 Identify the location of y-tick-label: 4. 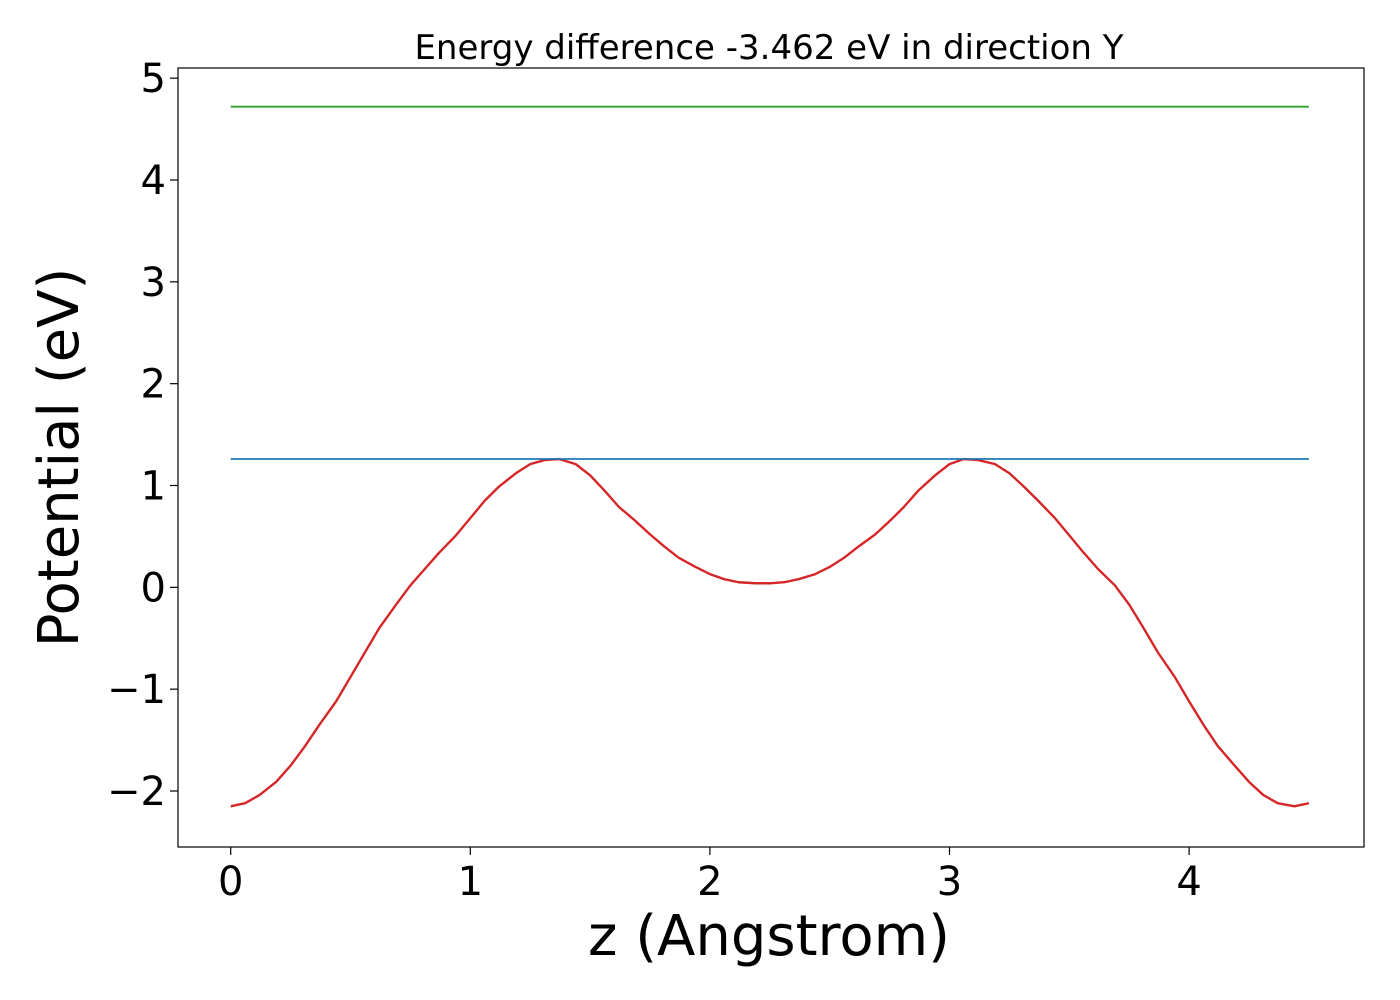
(153, 181).